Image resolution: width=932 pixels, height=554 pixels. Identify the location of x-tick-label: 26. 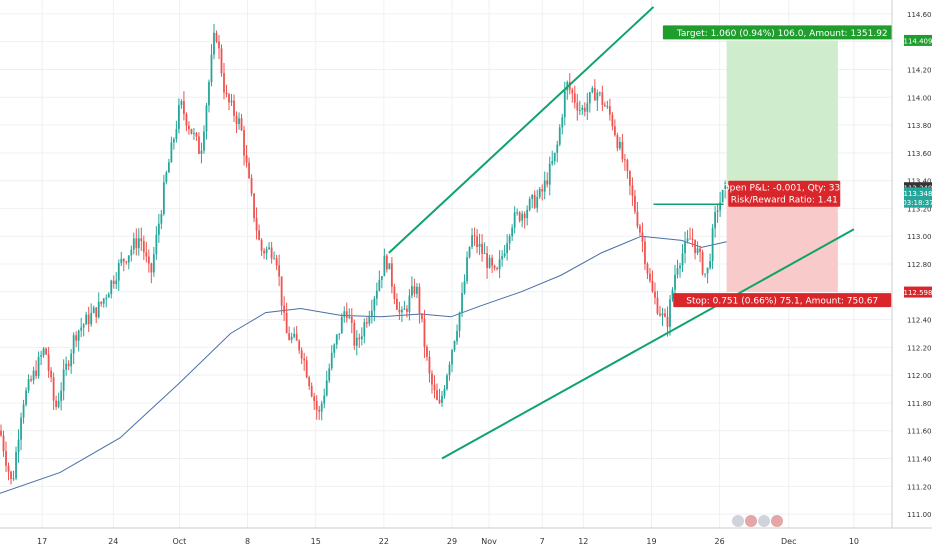
(720, 541).